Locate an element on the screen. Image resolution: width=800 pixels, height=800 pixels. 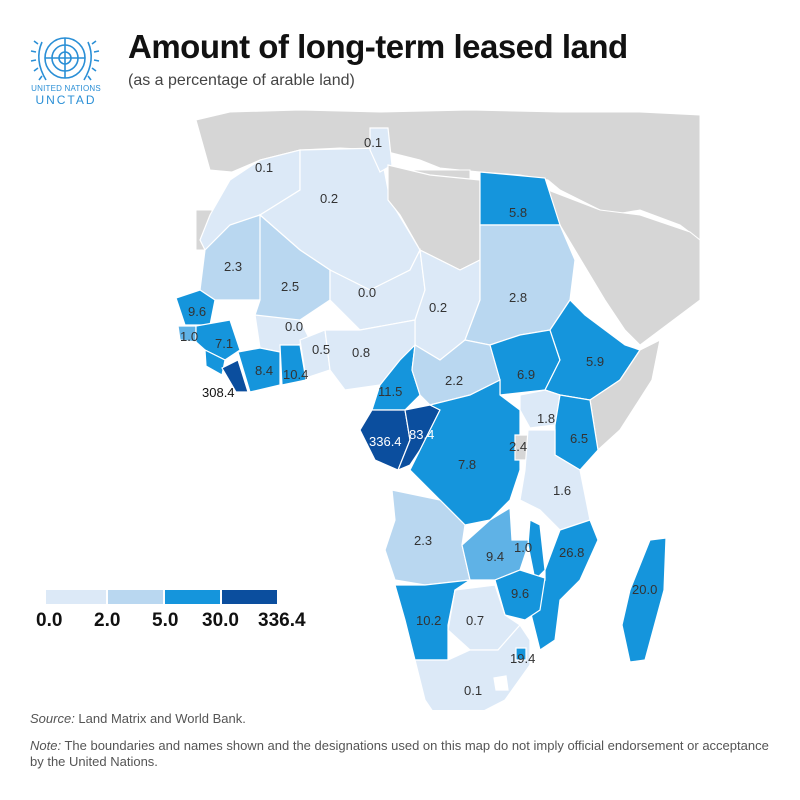
region-value: 1.6 is located at coordinates (562, 490).